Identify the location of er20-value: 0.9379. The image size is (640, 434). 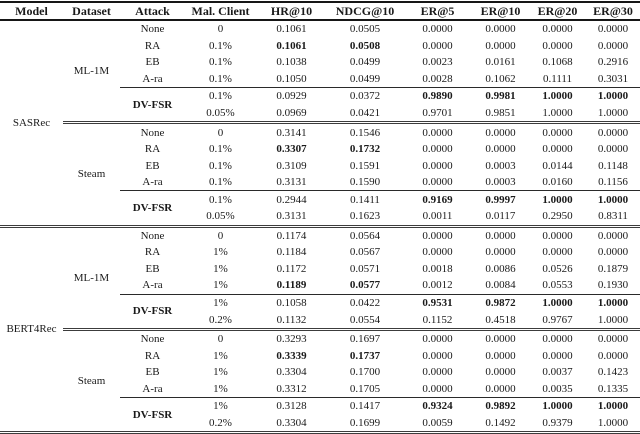
(557, 422).